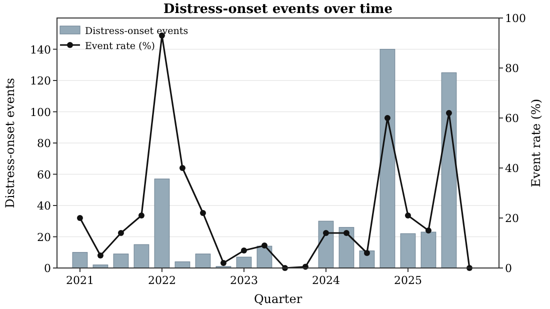 This screenshot has height=309, width=550. Describe the element at coordinates (136, 31) in the screenshot. I see `legend-label: Distress-onset events` at that location.